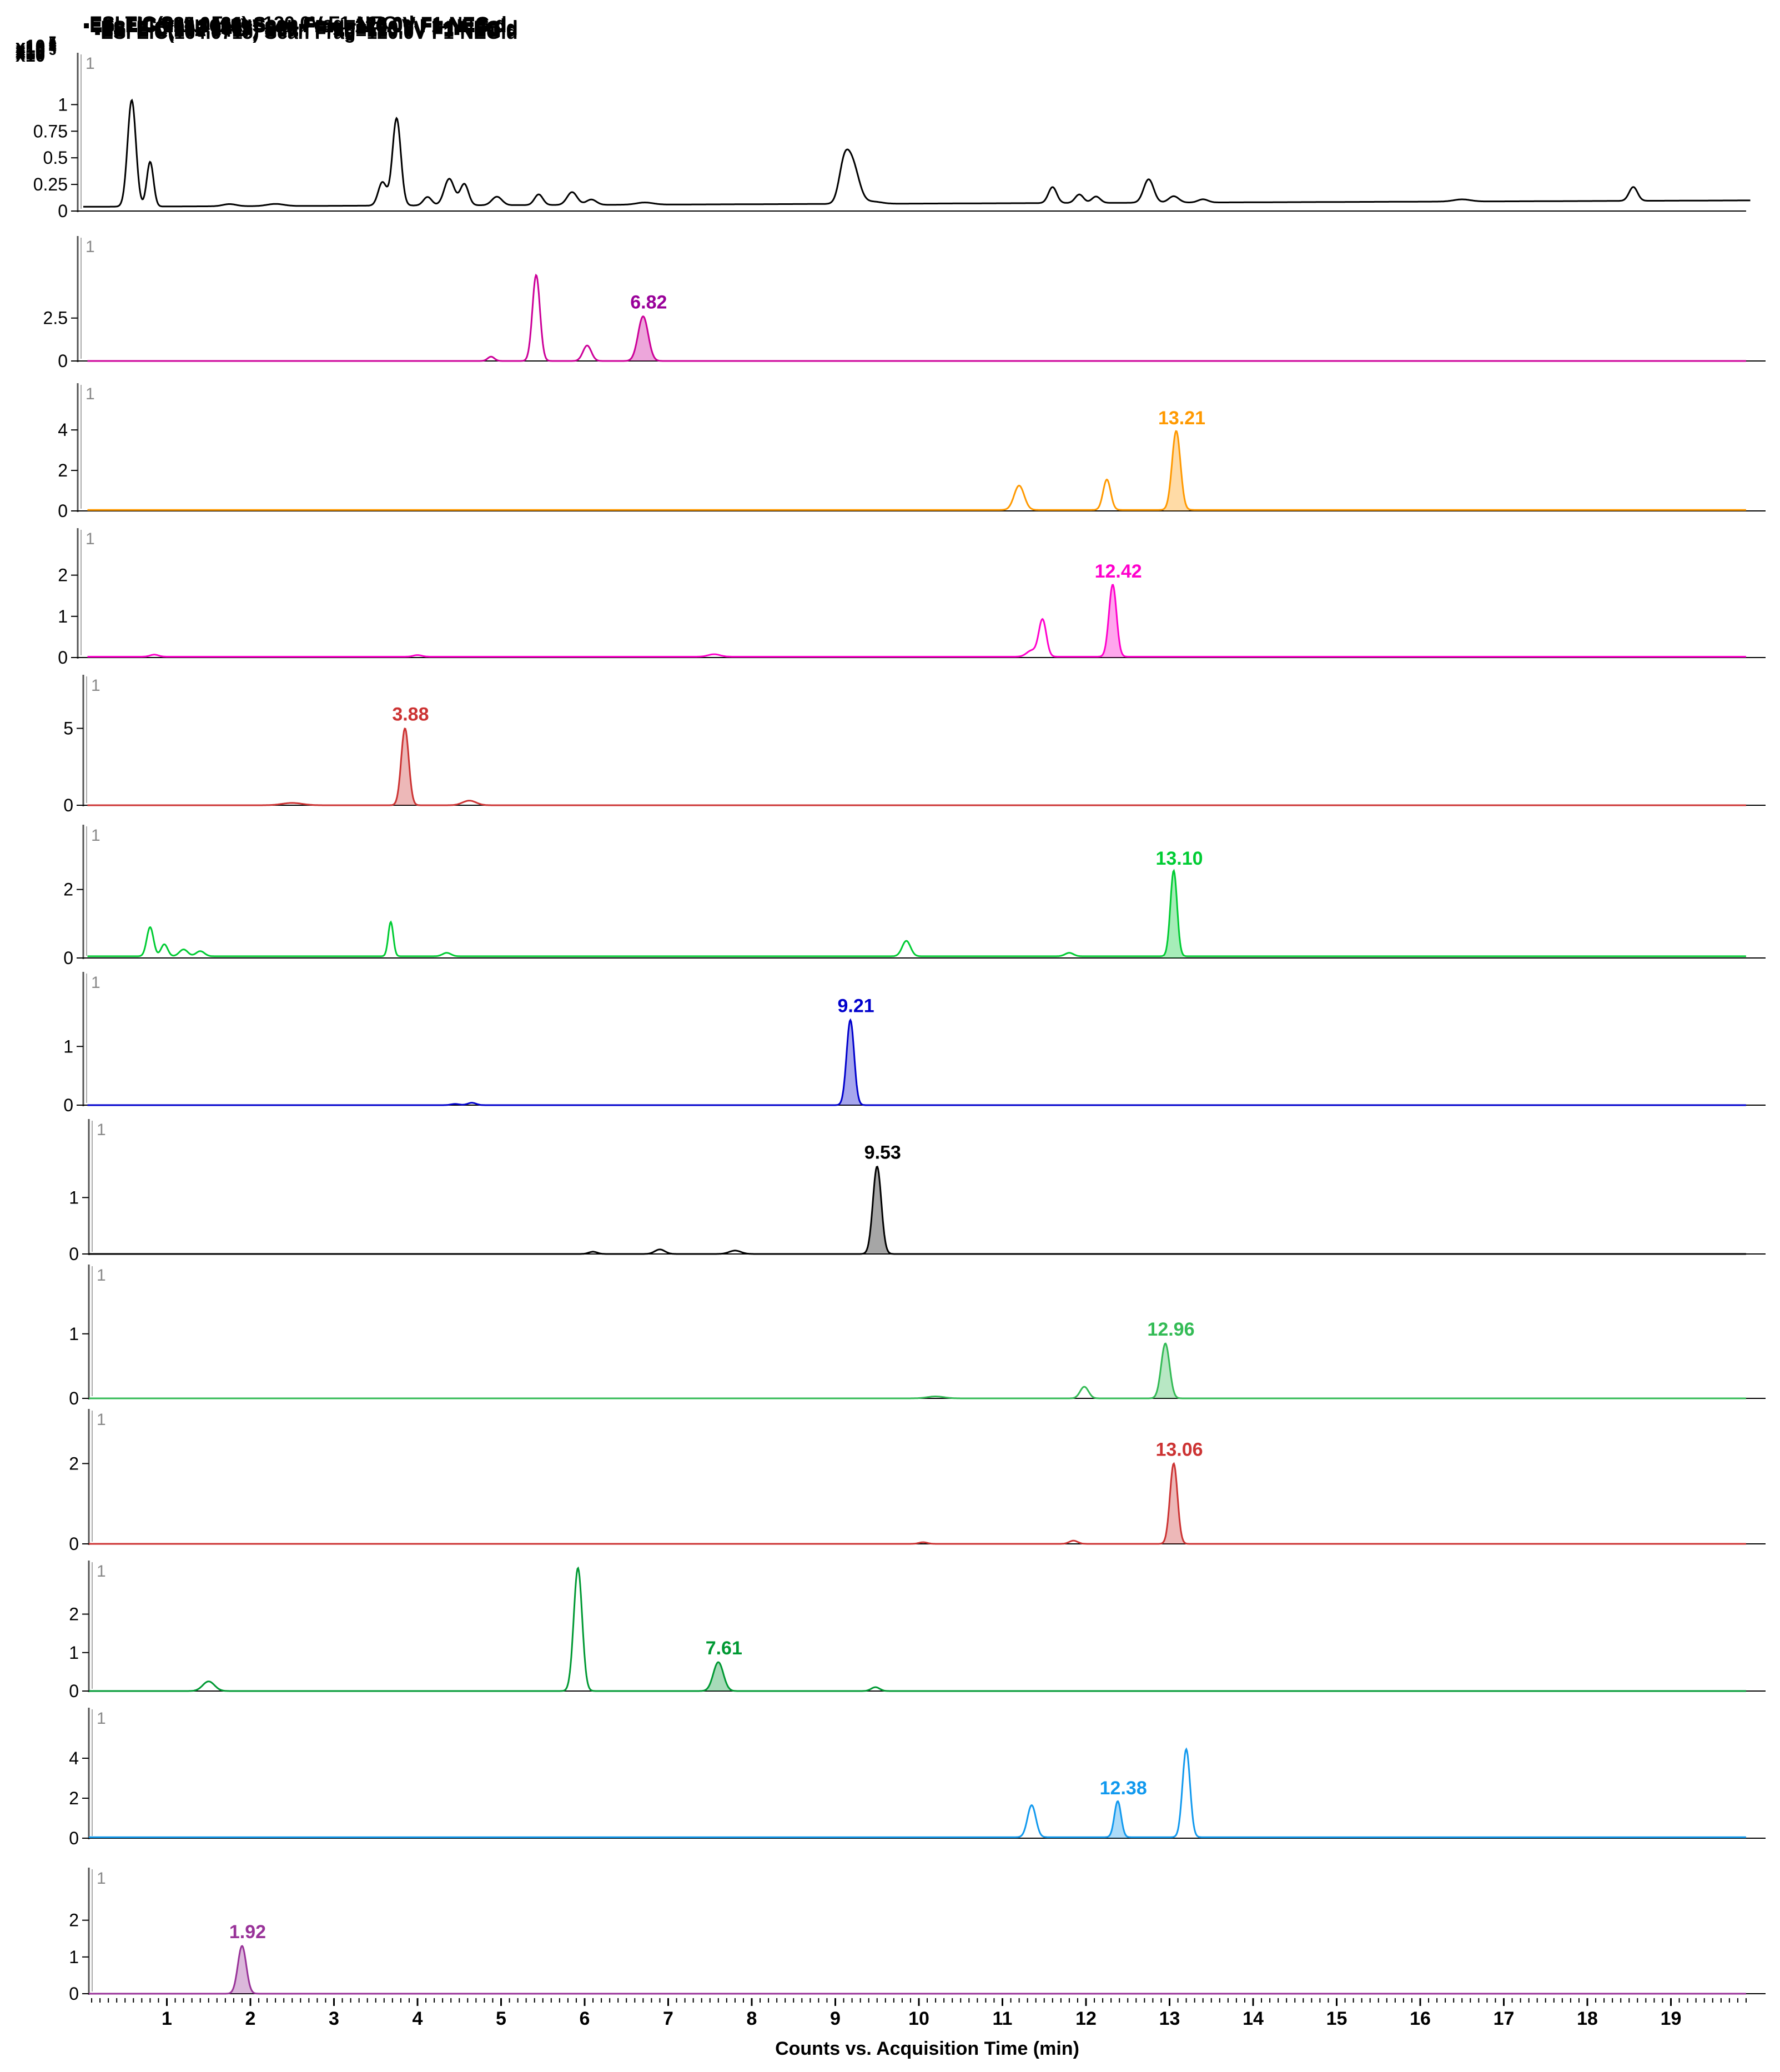  I want to click on peak-label: 13.21, so click(1181, 419).